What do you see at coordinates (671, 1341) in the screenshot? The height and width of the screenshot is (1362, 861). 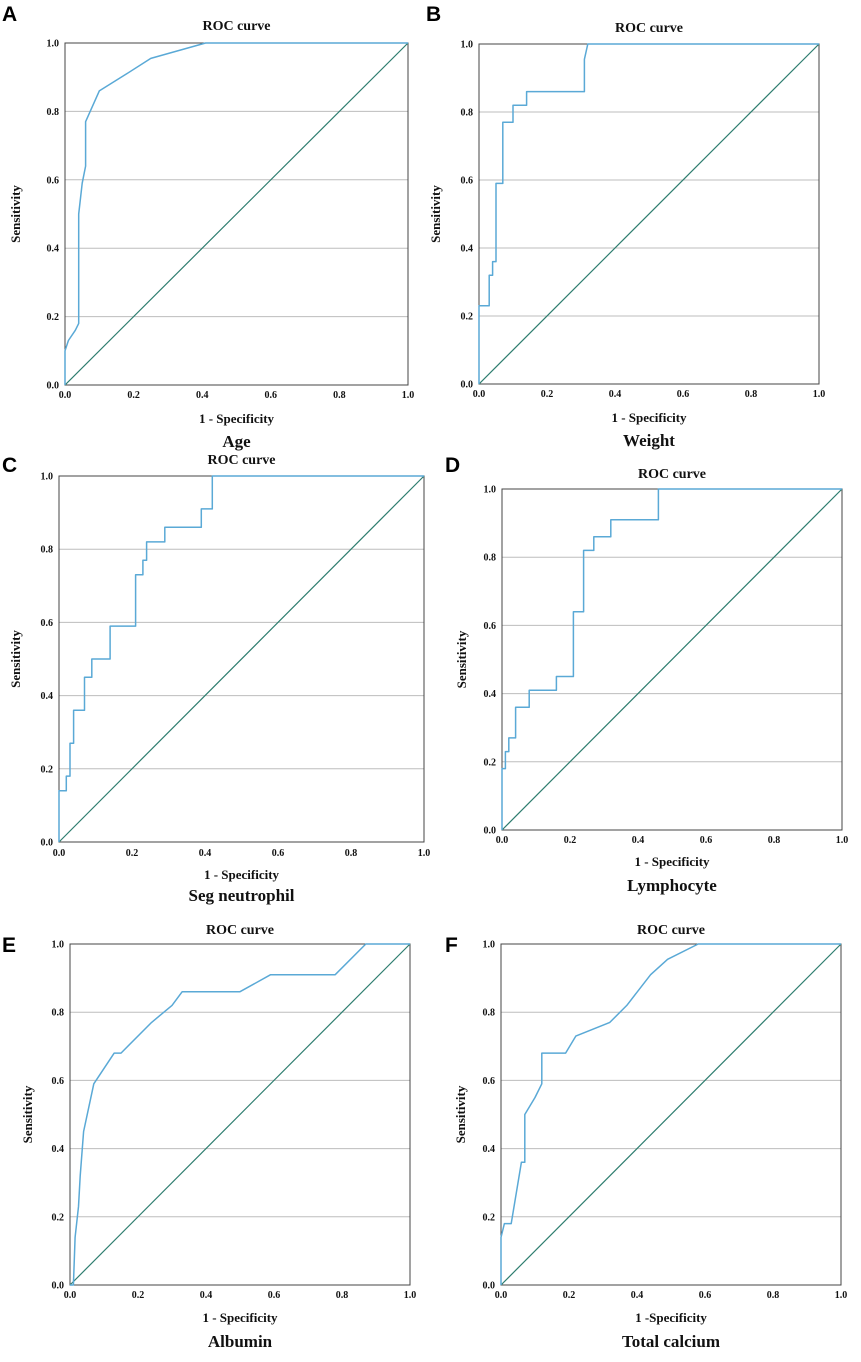 I see `variable-label: Total calcium` at bounding box center [671, 1341].